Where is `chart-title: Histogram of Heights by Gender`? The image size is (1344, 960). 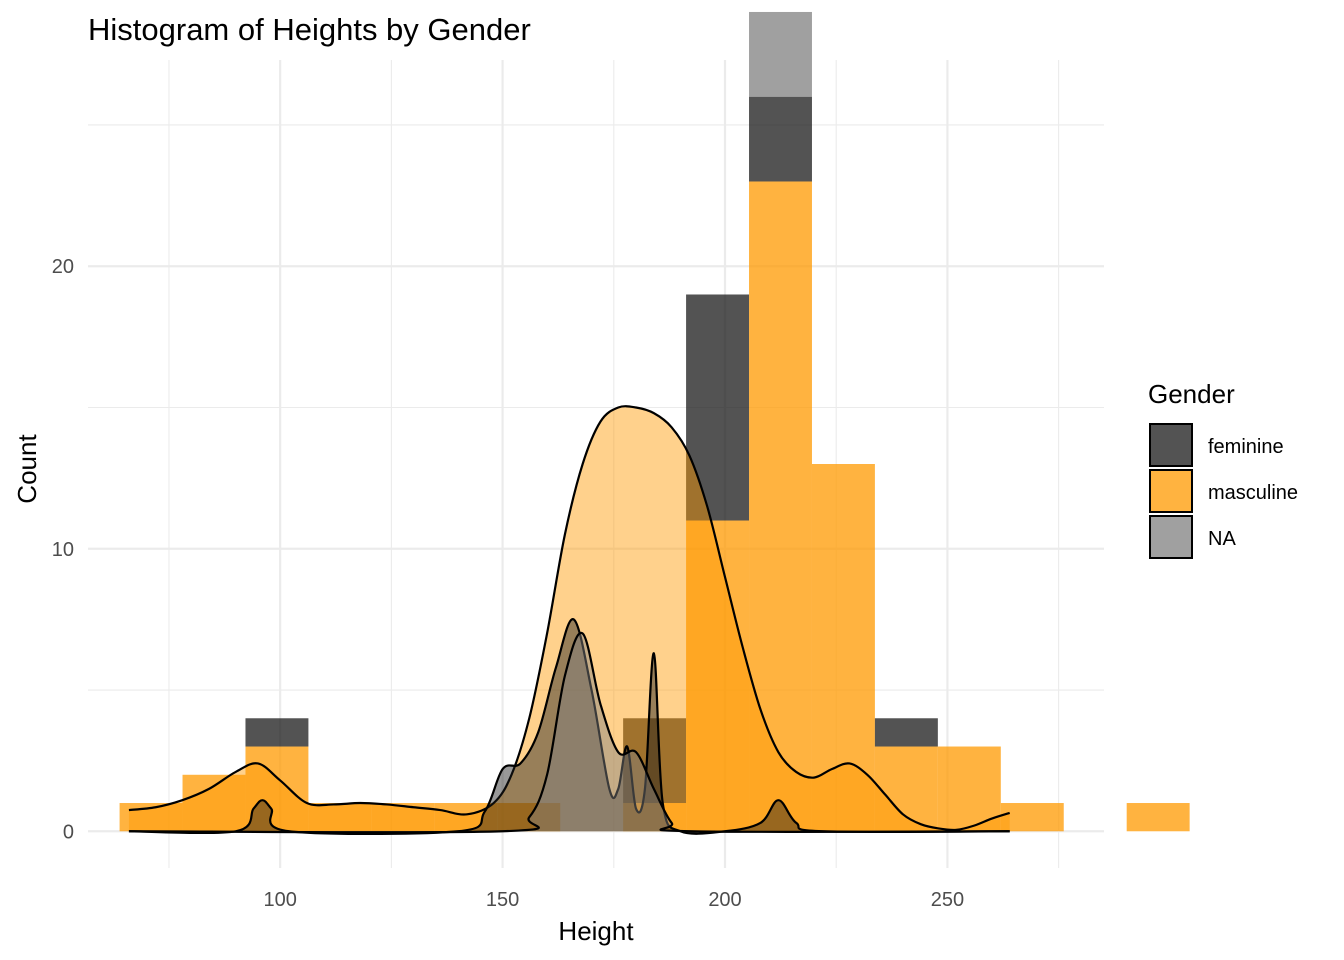
chart-title: Histogram of Heights by Gender is located at coordinates (309, 29).